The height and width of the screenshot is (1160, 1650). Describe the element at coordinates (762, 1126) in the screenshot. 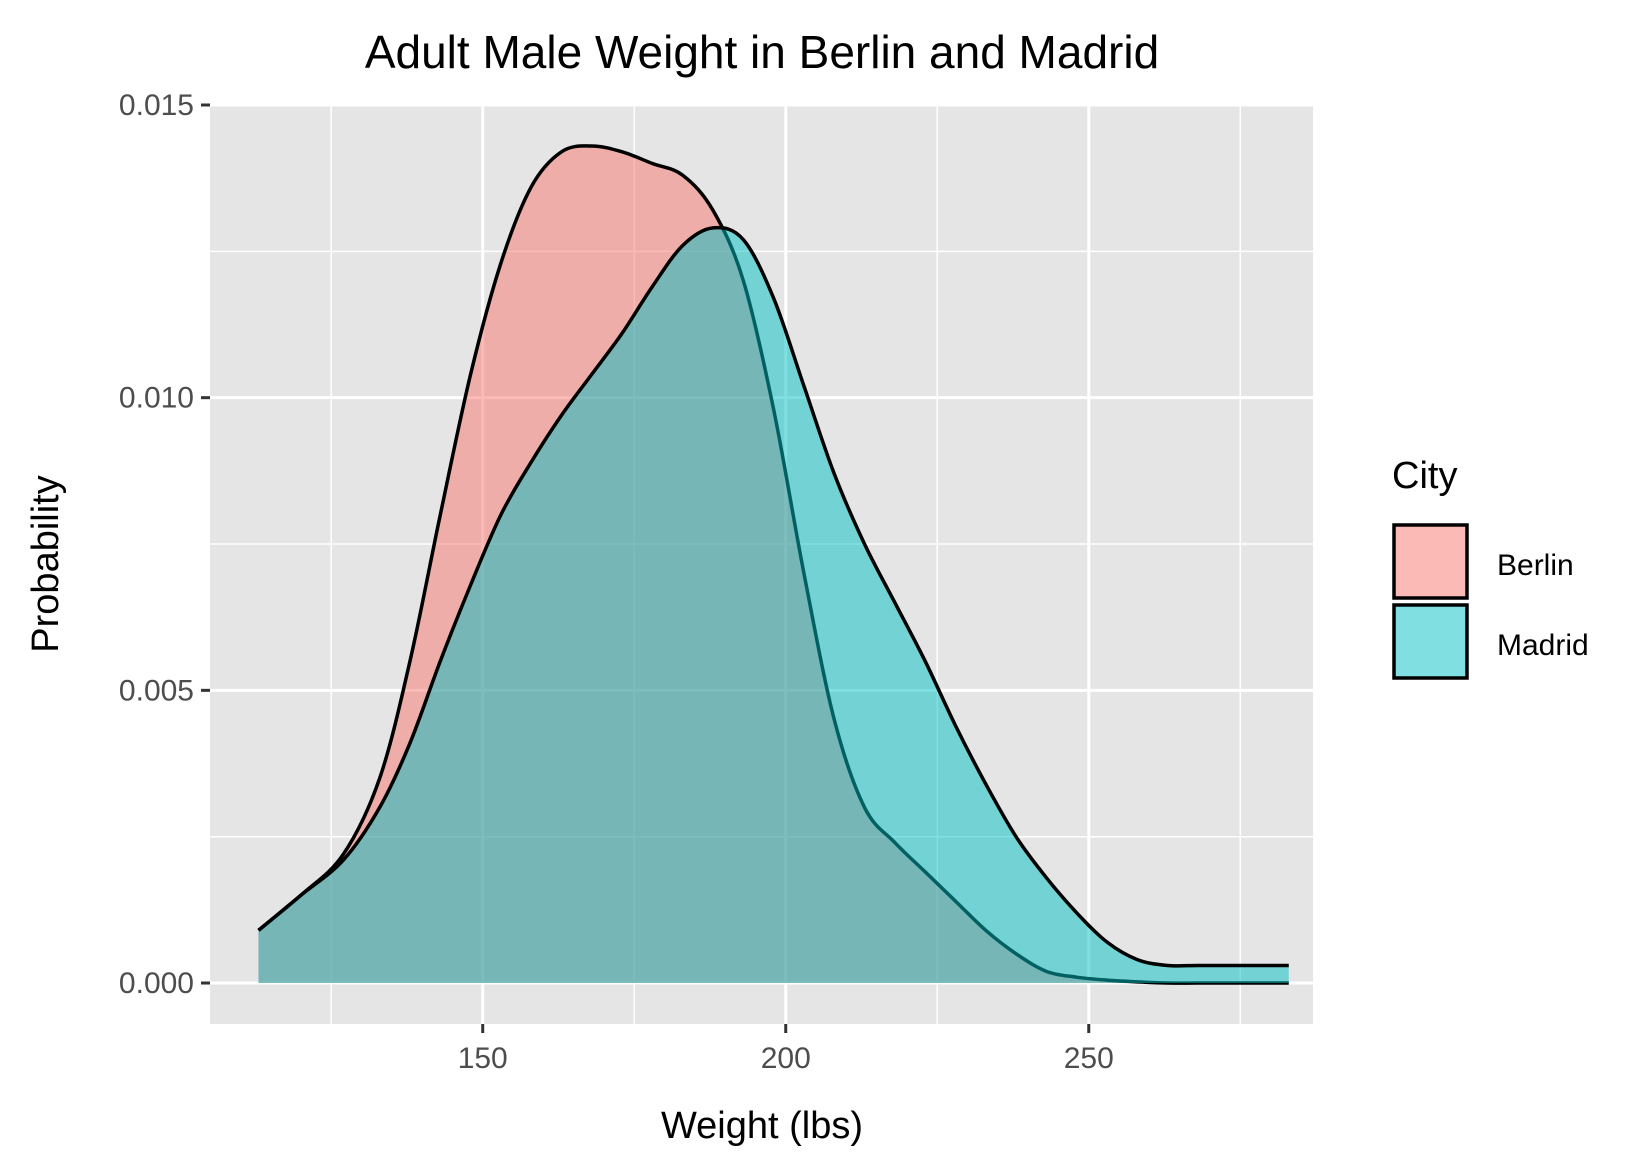

I see `x-axis-title: Weight (lbs)` at that location.